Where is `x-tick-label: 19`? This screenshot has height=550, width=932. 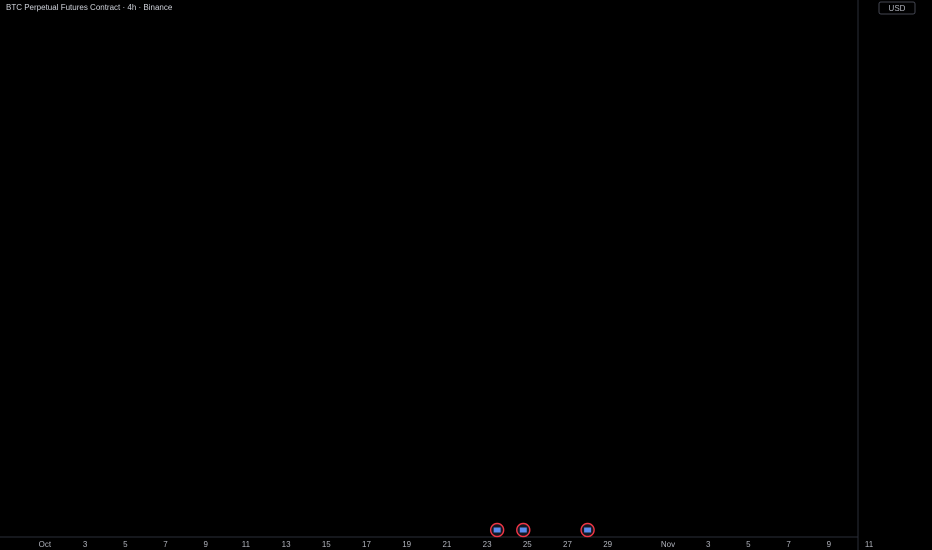
x-tick-label: 19 is located at coordinates (406, 544).